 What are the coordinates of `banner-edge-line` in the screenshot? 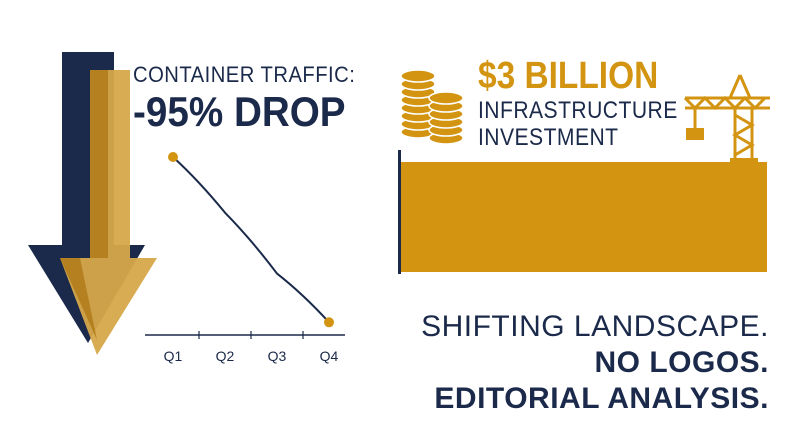 It's located at (399, 212).